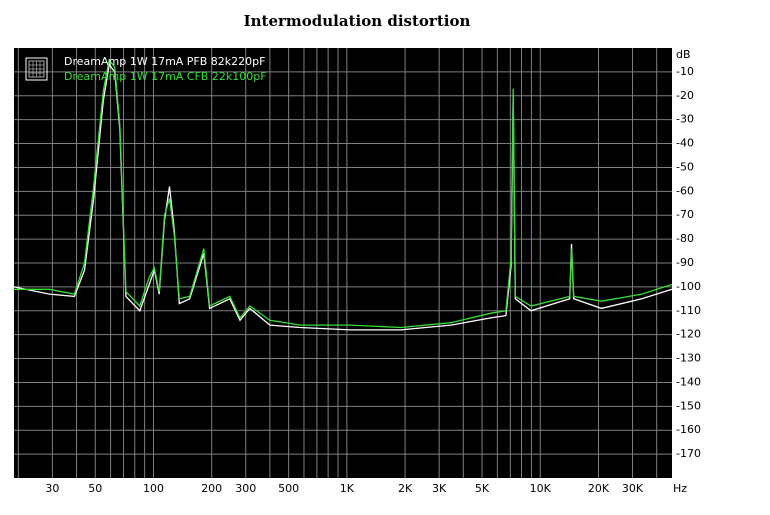 The image size is (770, 515). I want to click on x-tick-label: 5K, so click(482, 488).